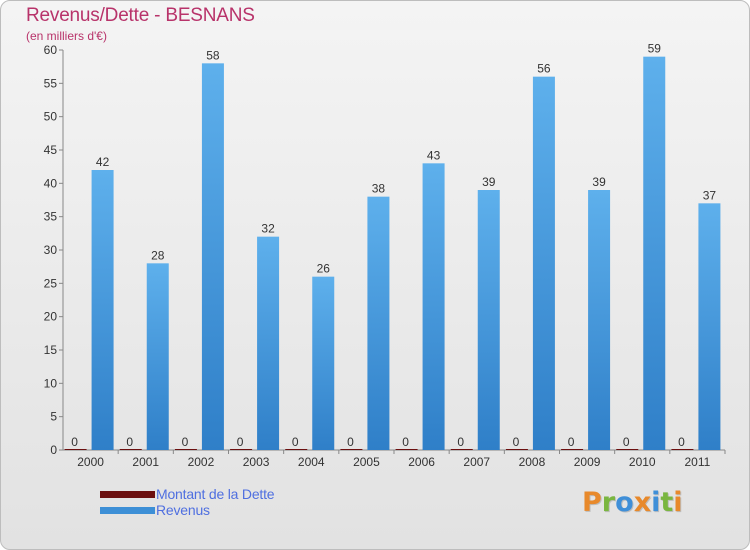 This screenshot has height=550, width=750. I want to click on logo-letter: o, so click(624, 502).